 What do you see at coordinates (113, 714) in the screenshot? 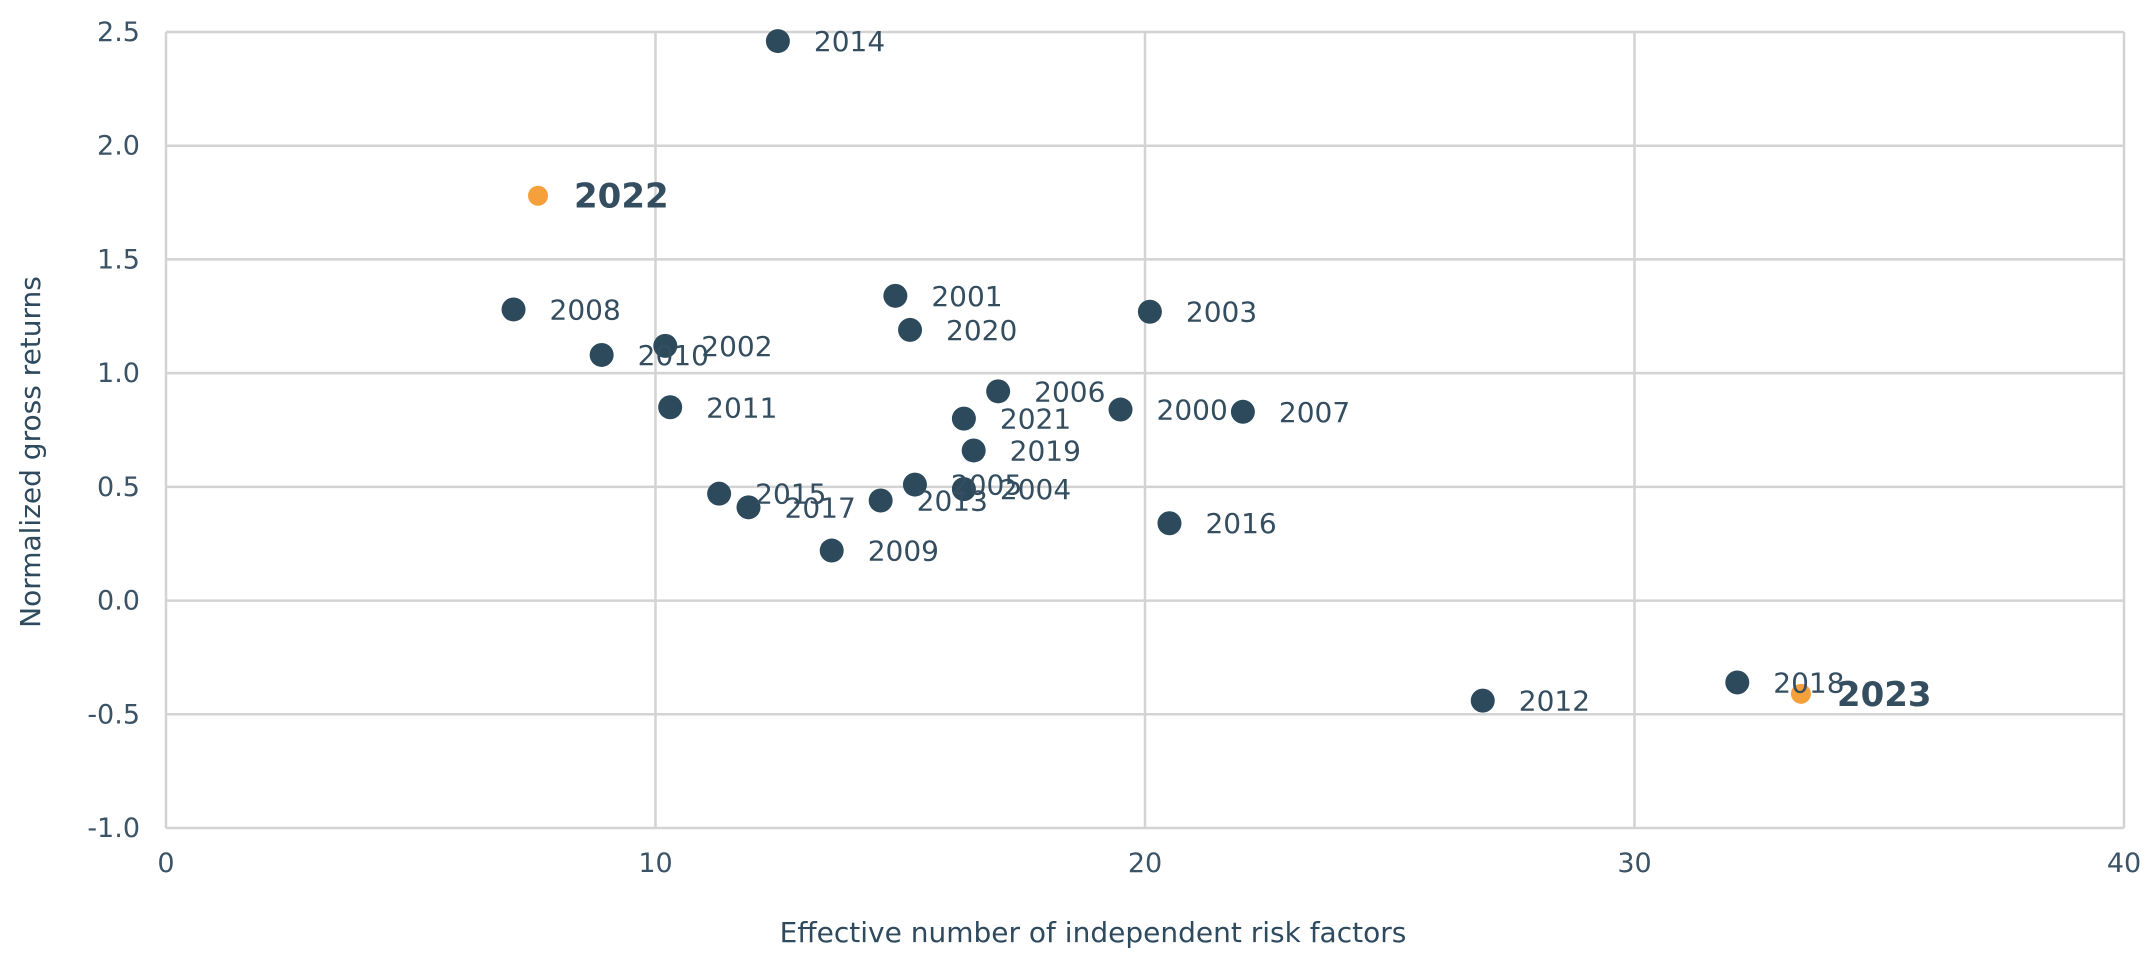
I see `y-tick-label: -0.5` at bounding box center [113, 714].